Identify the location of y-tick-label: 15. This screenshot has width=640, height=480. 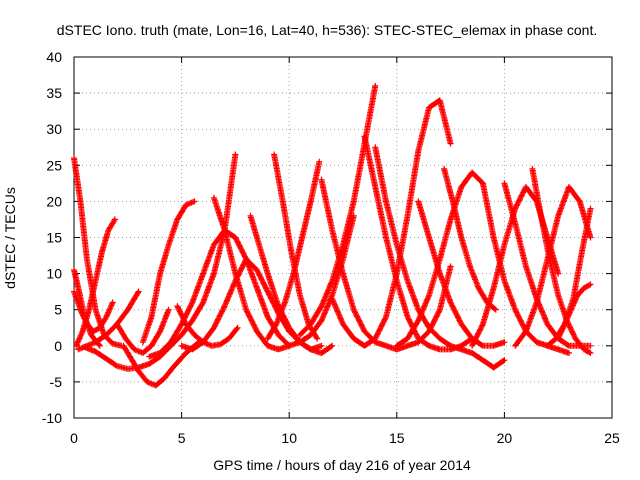
(54, 238).